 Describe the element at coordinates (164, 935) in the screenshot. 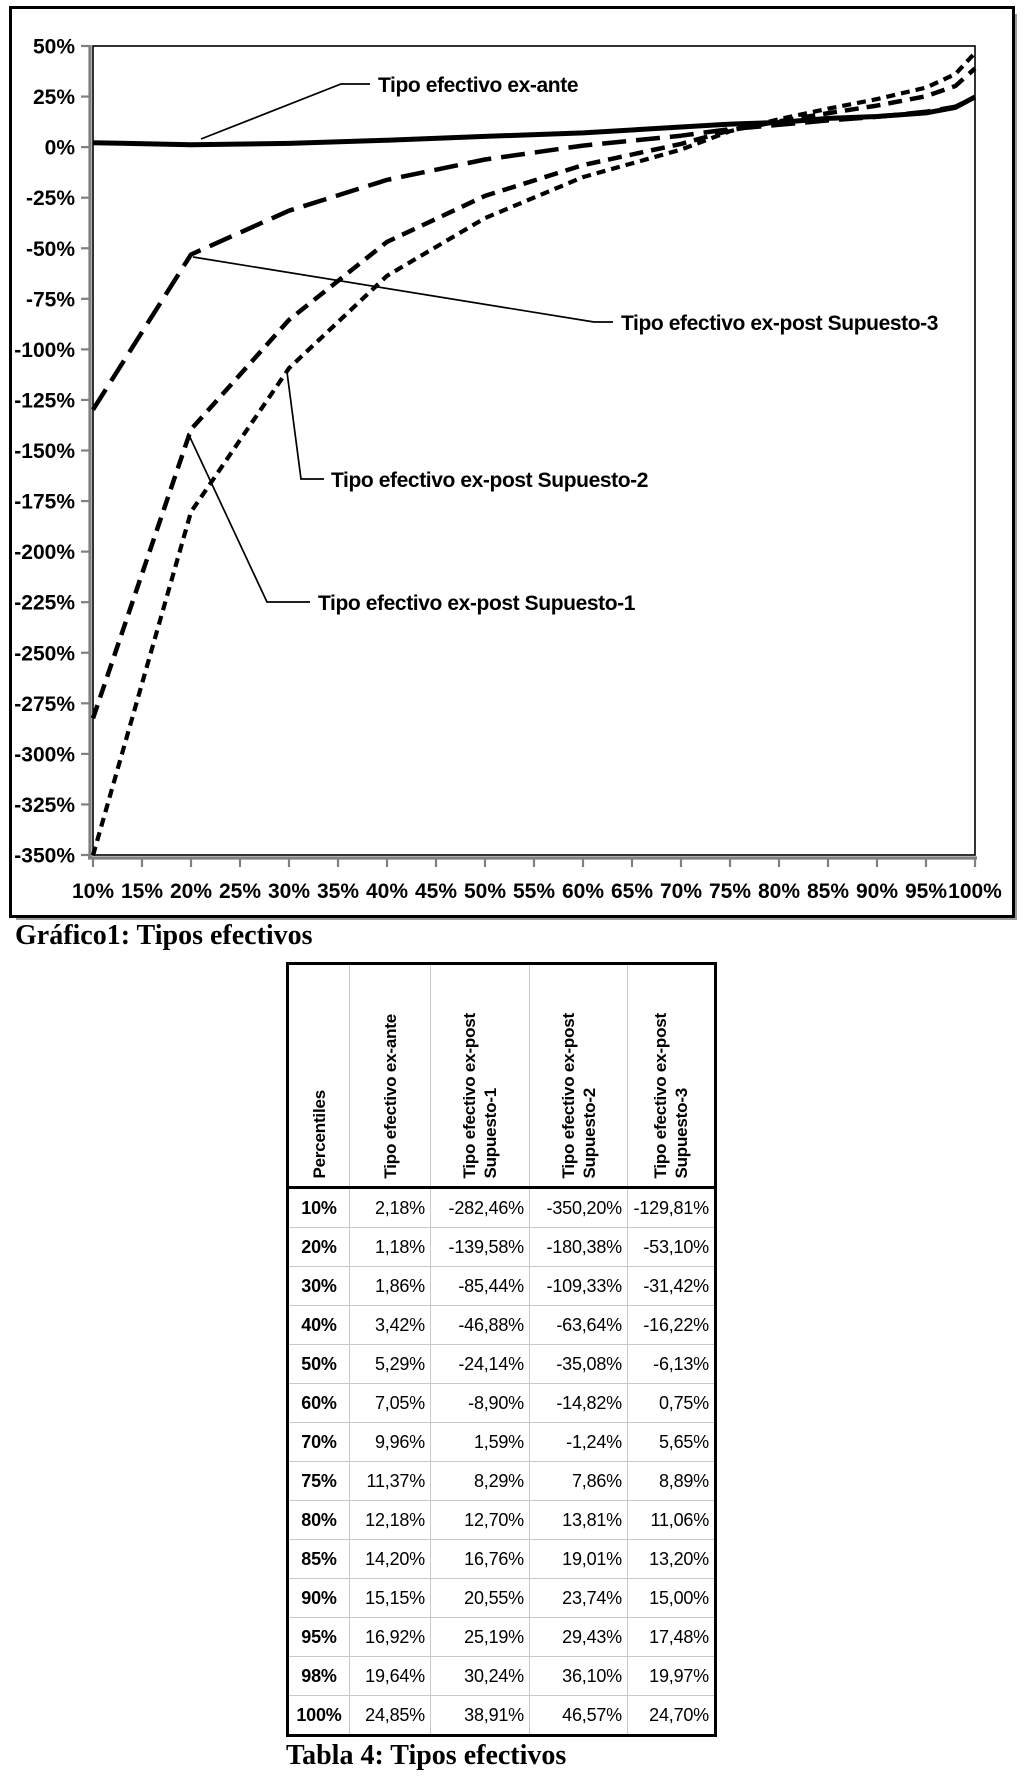

I see `chart-caption: Gráfico1: Tipos efectivos` at that location.